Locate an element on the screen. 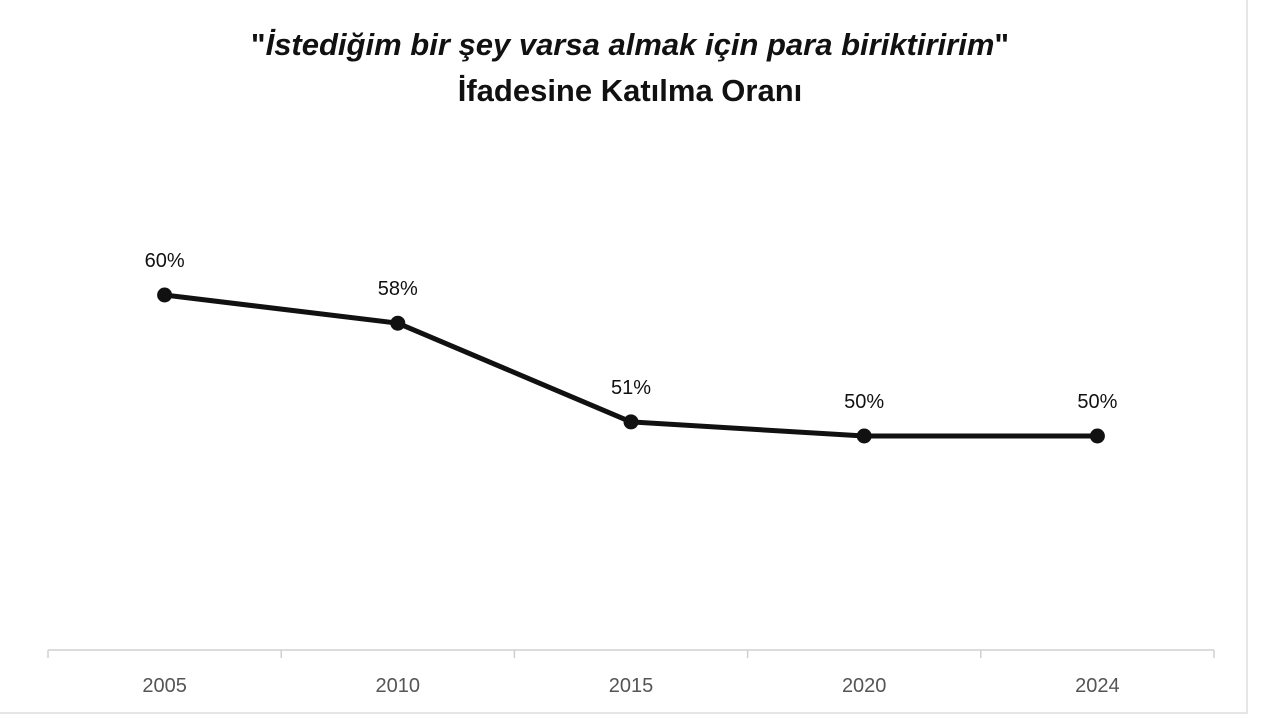  x-tick-label: 2005 is located at coordinates (164, 686).